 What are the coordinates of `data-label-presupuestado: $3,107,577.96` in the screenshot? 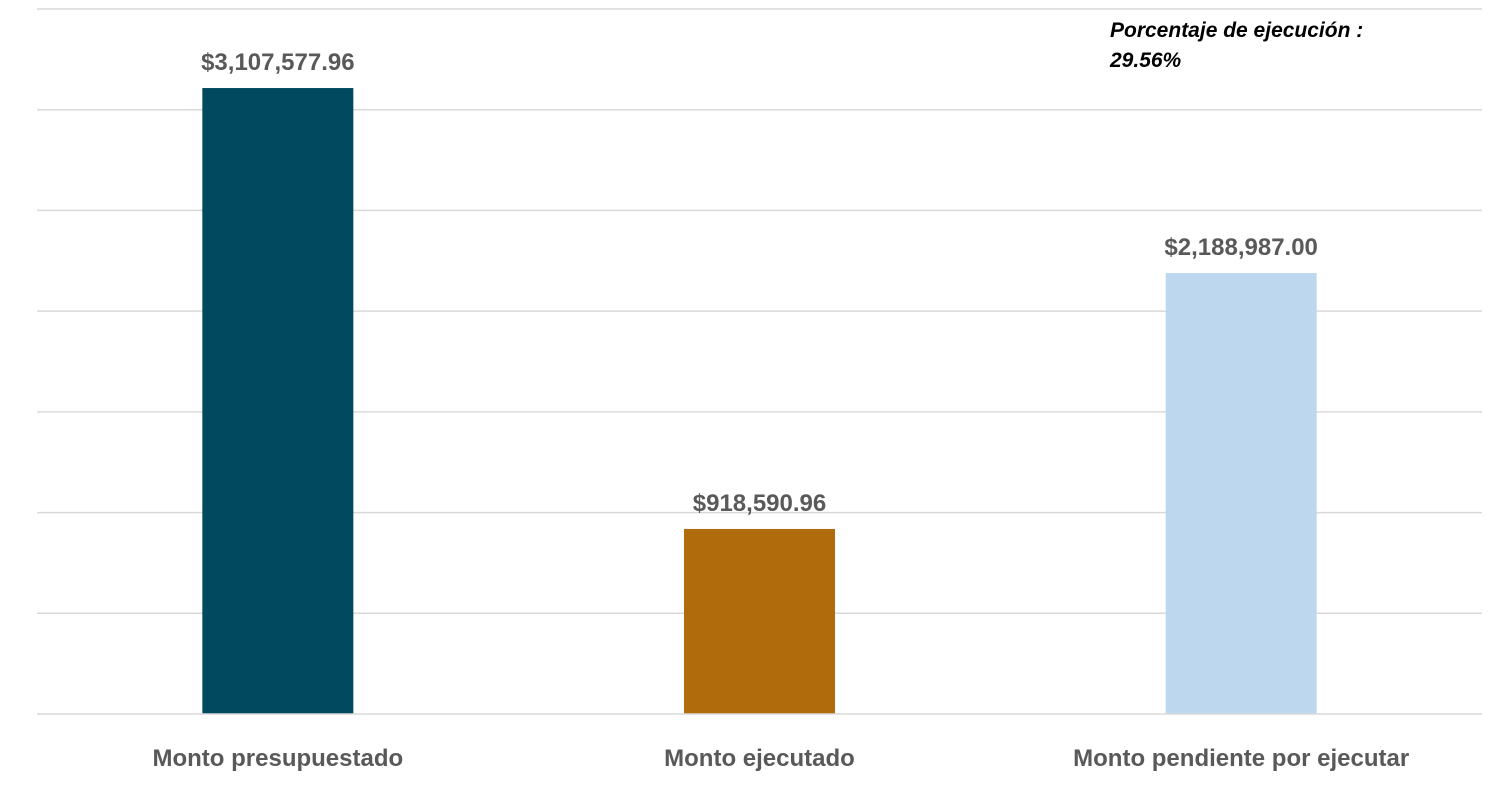 It's located at (277, 62).